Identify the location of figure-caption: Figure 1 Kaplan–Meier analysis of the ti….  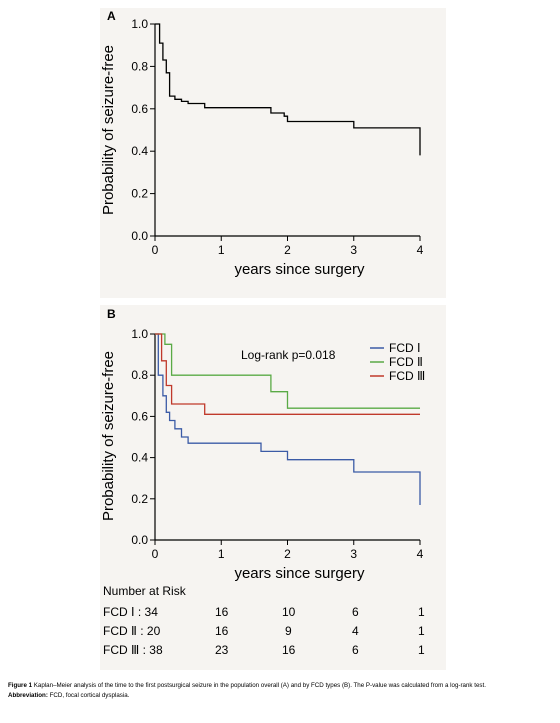
(280, 691).